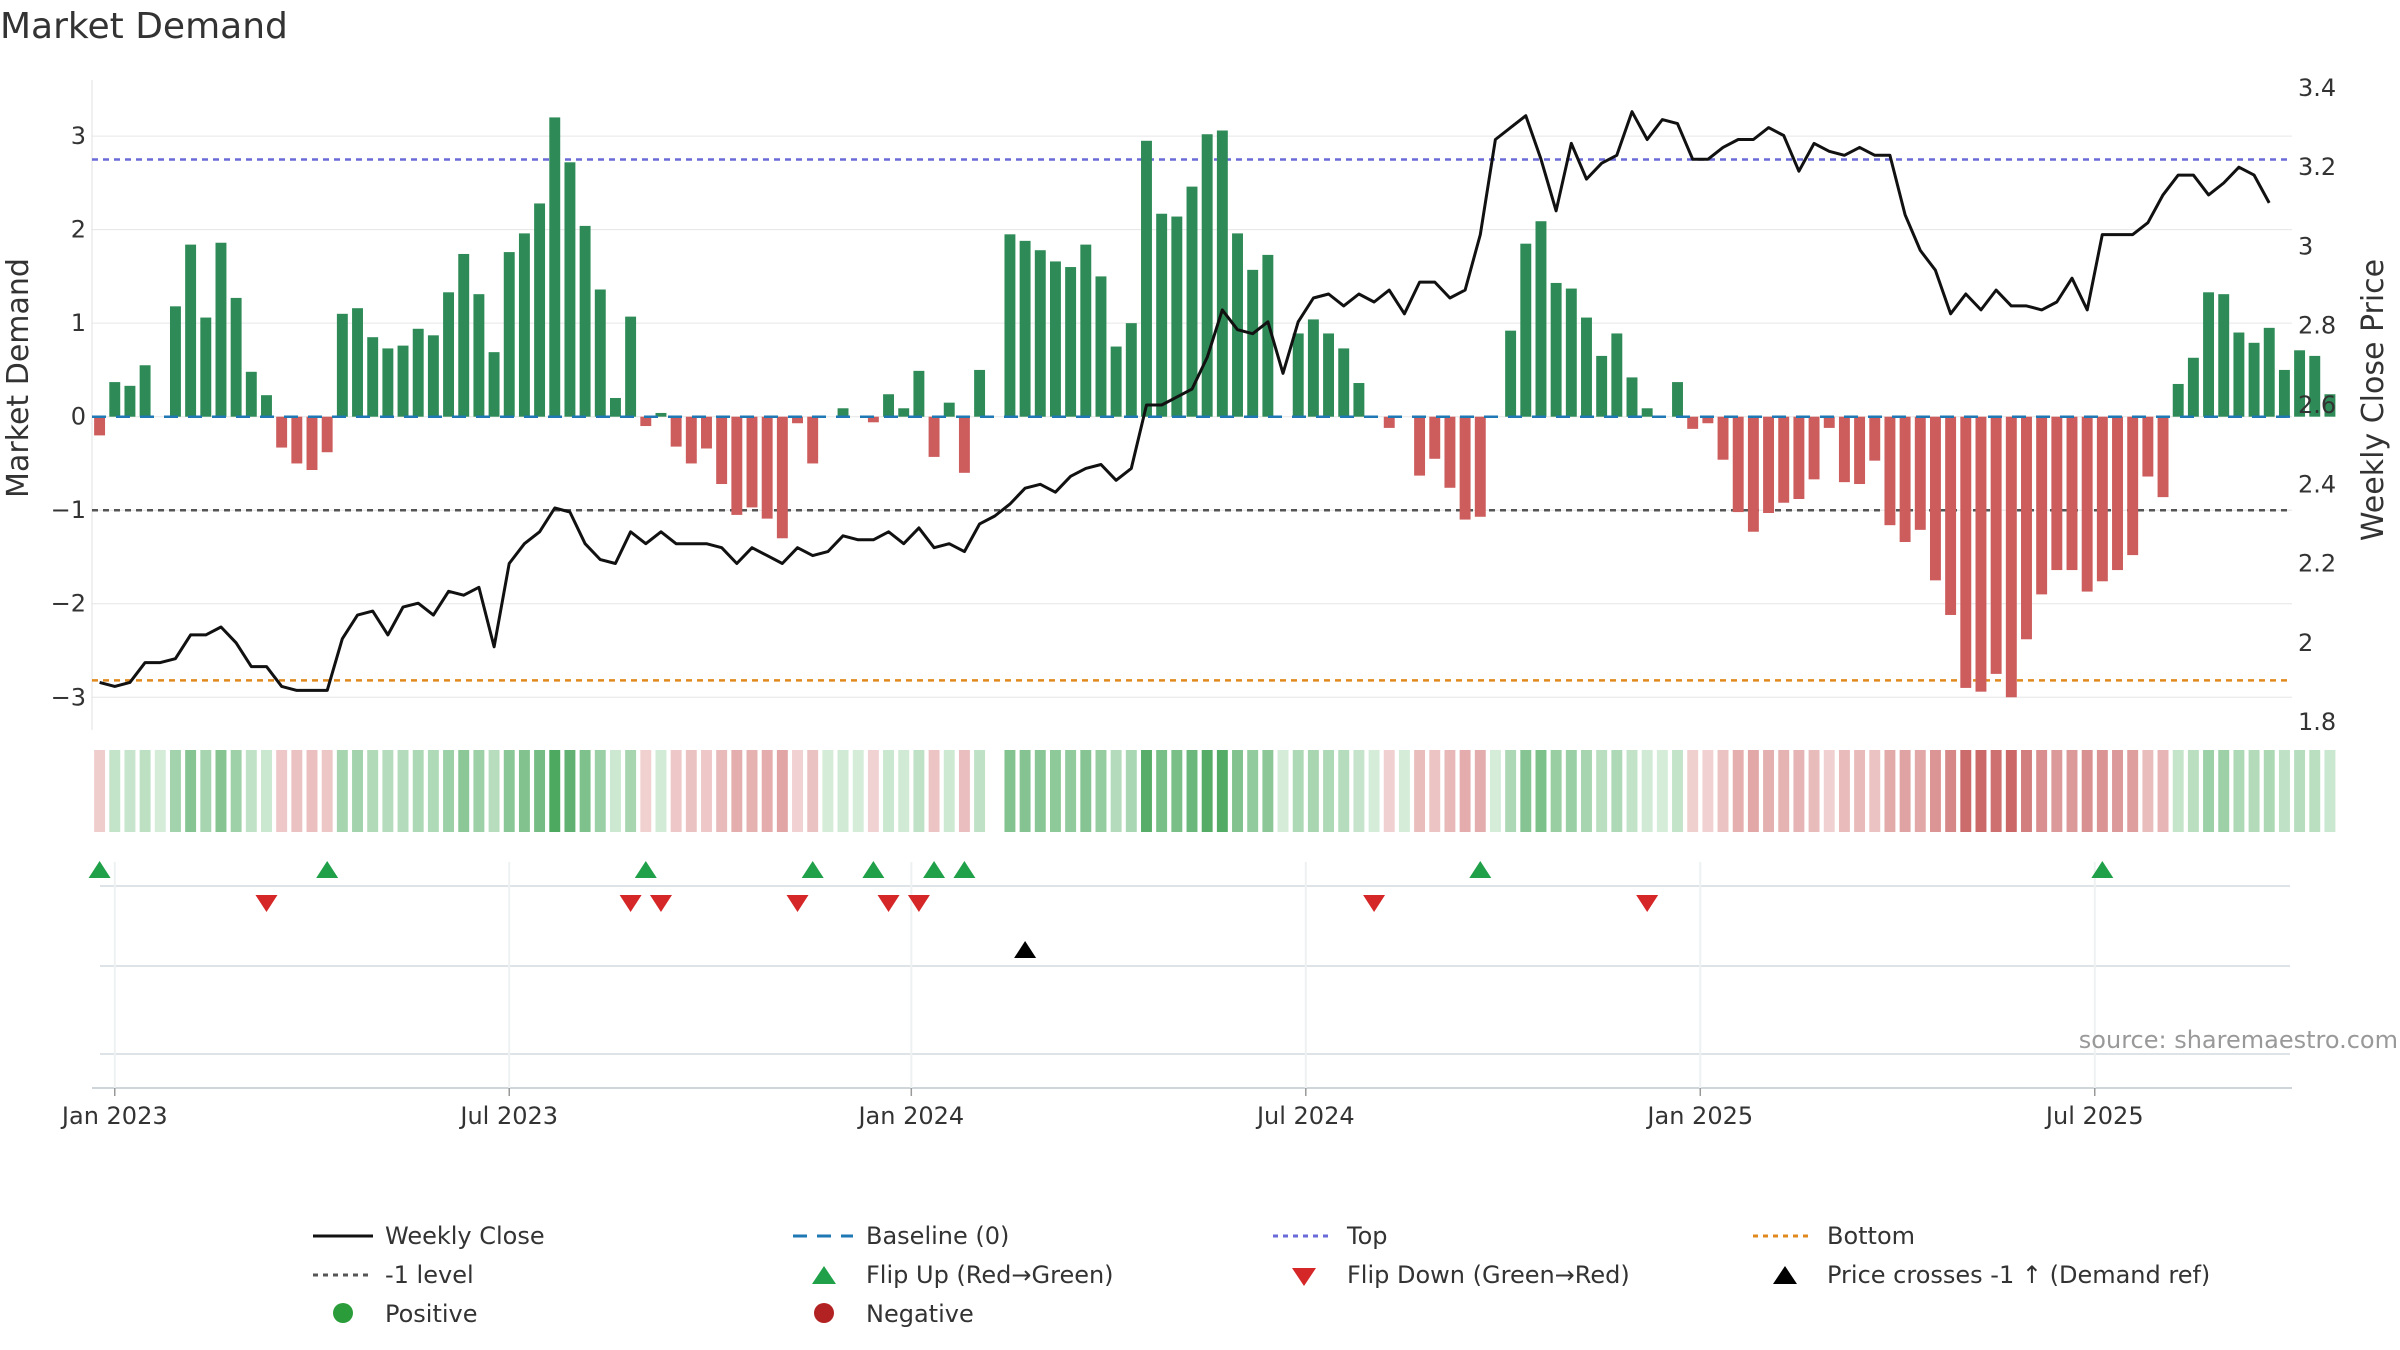 This screenshot has height=1350, width=2400. Describe the element at coordinates (343, 1313) in the screenshot. I see `legend-positive-icon` at that location.